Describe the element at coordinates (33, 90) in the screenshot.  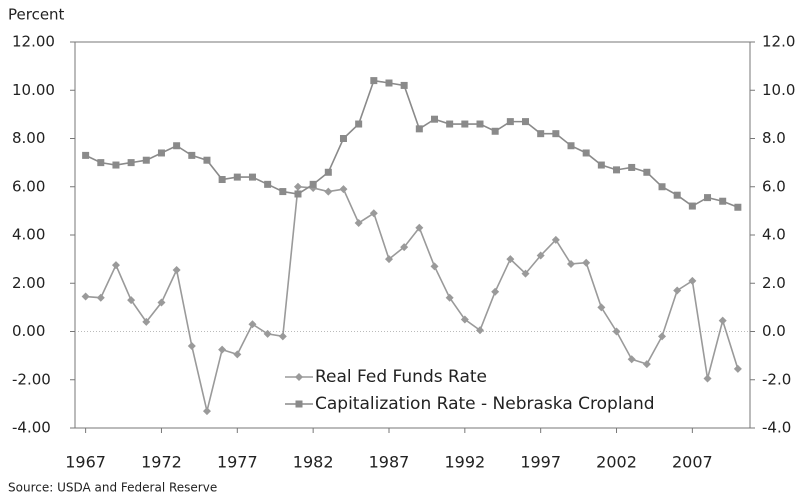
I see `y-tick-label: 10.00` at that location.